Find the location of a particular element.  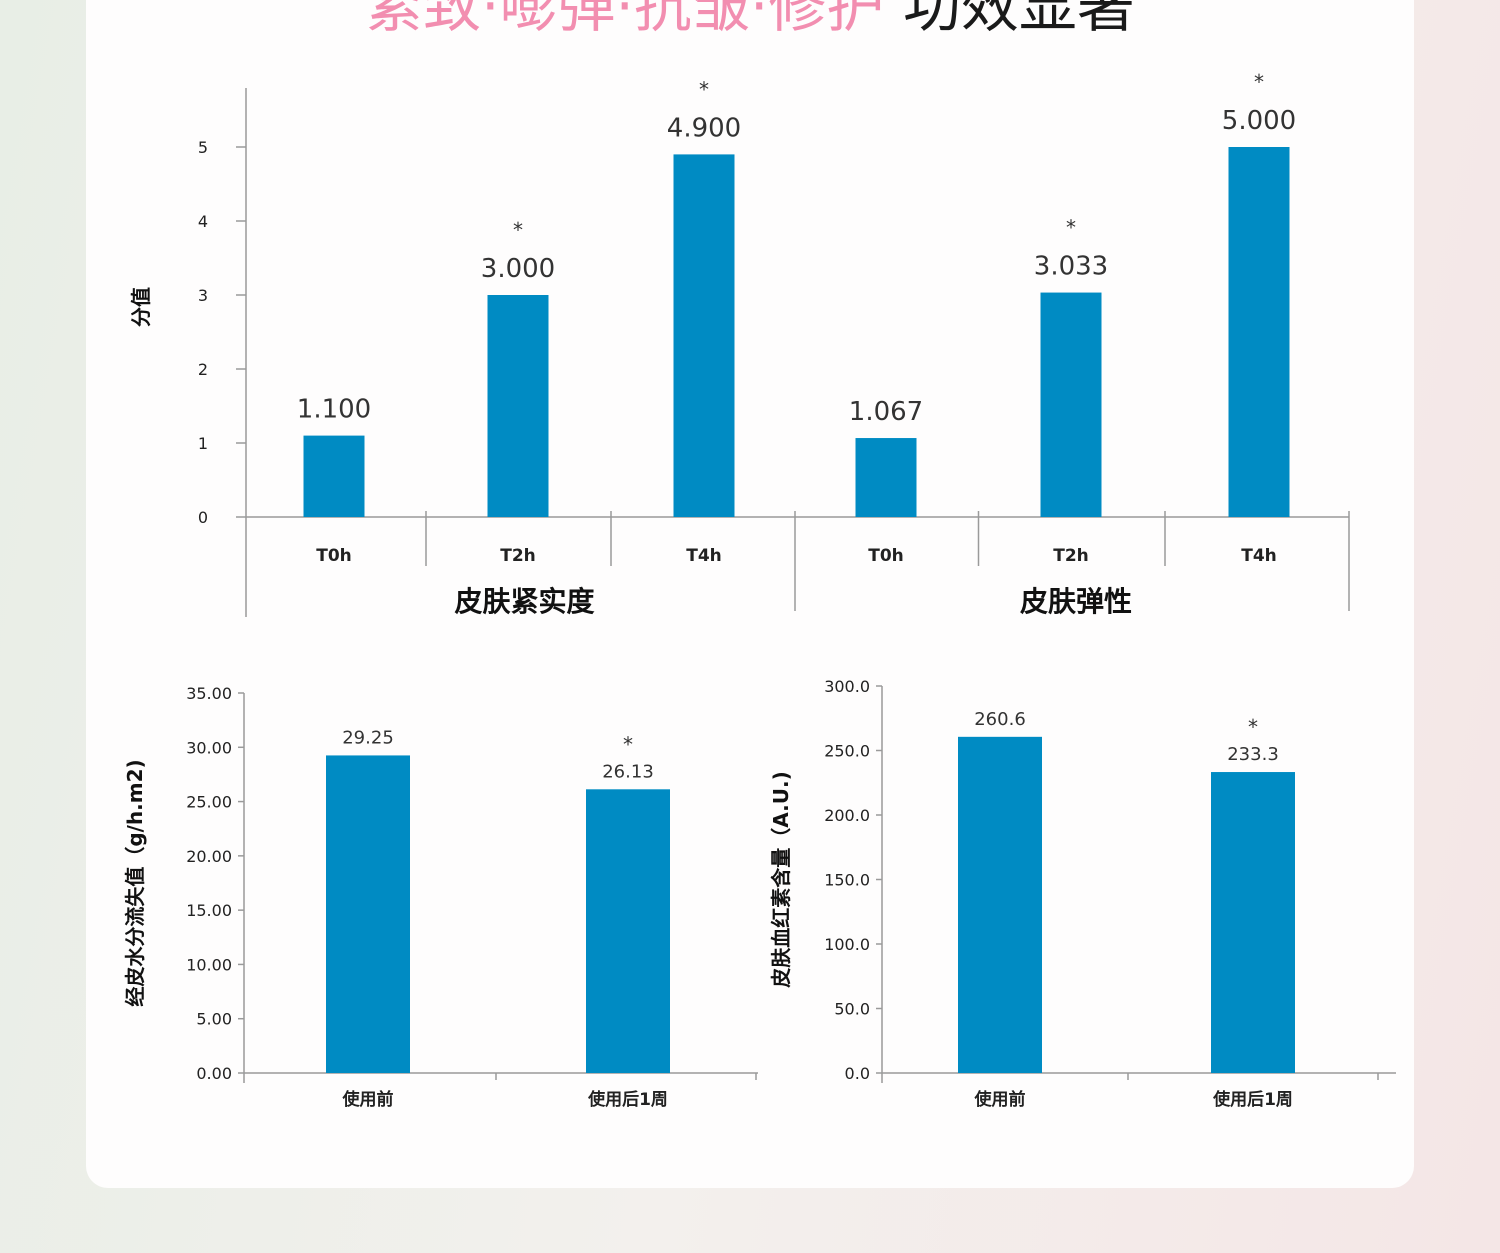

y-tick-label: 4 is located at coordinates (203, 221).